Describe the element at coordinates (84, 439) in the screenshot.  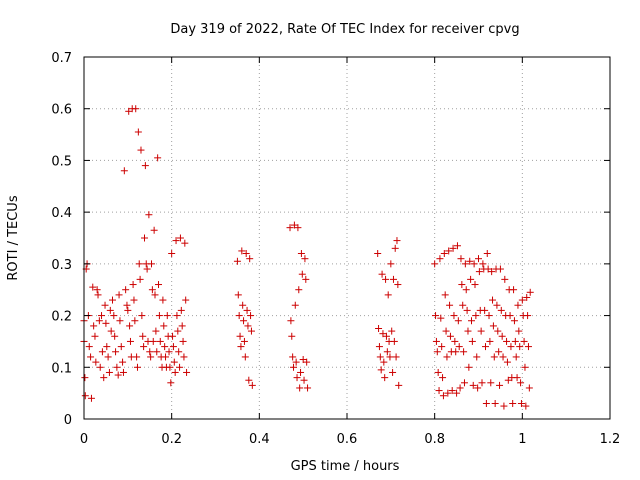
I see `x-tick-label: 0` at that location.